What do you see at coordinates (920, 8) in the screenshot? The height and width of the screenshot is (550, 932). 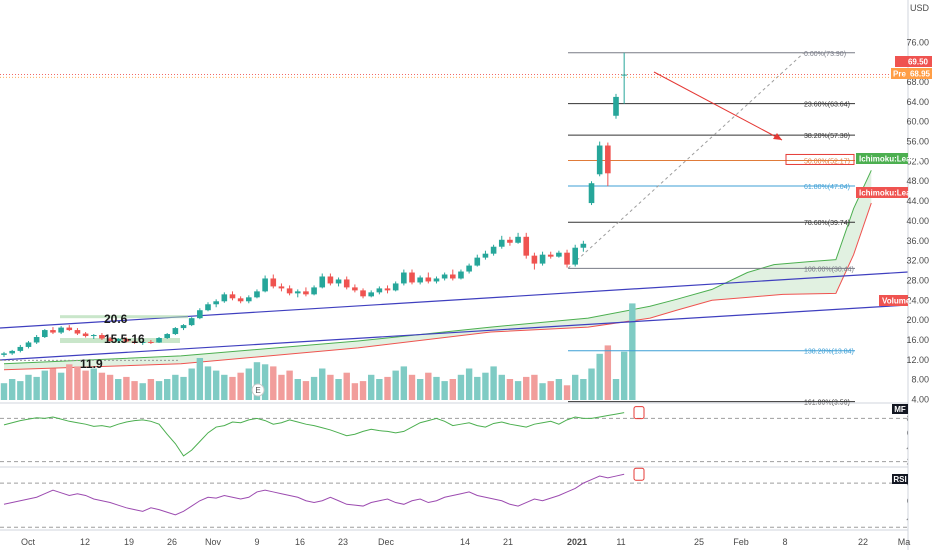 I see `currency-label: USD` at bounding box center [920, 8].